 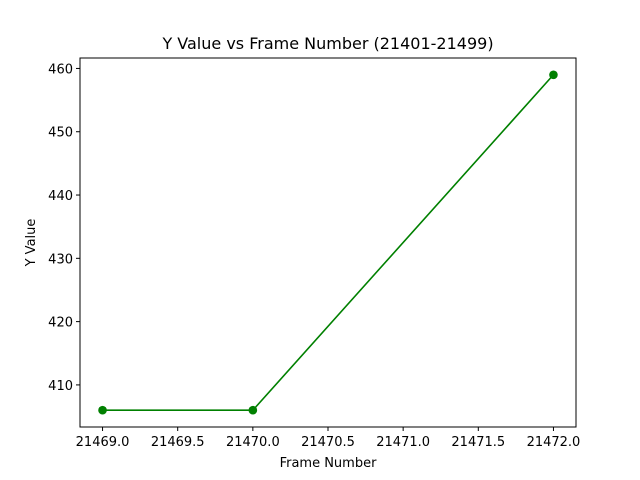 I want to click on x-tick-label: 21469.0, so click(x=103, y=442).